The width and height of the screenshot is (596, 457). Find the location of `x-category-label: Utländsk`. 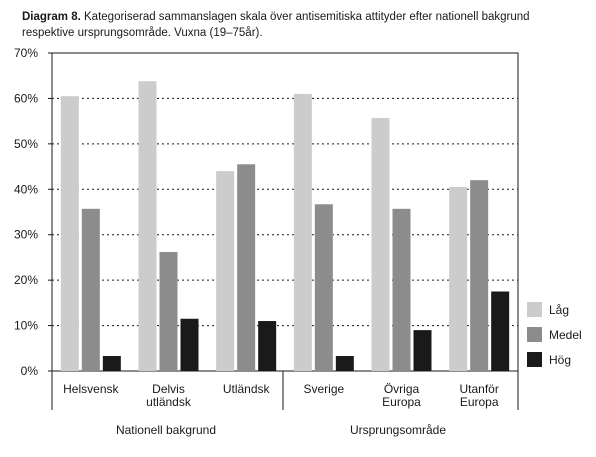

x-category-label: Utländsk is located at coordinates (247, 389).